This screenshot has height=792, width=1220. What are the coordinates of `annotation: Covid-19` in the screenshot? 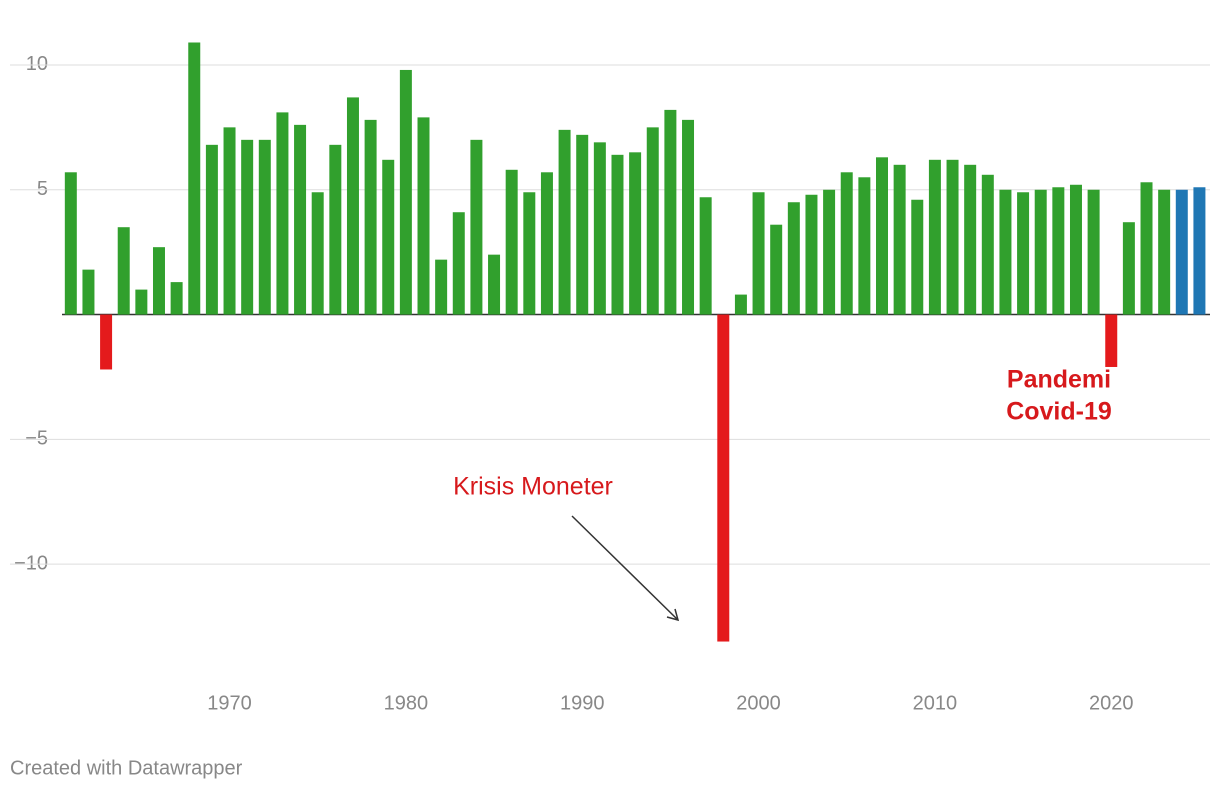 It's located at (1059, 412).